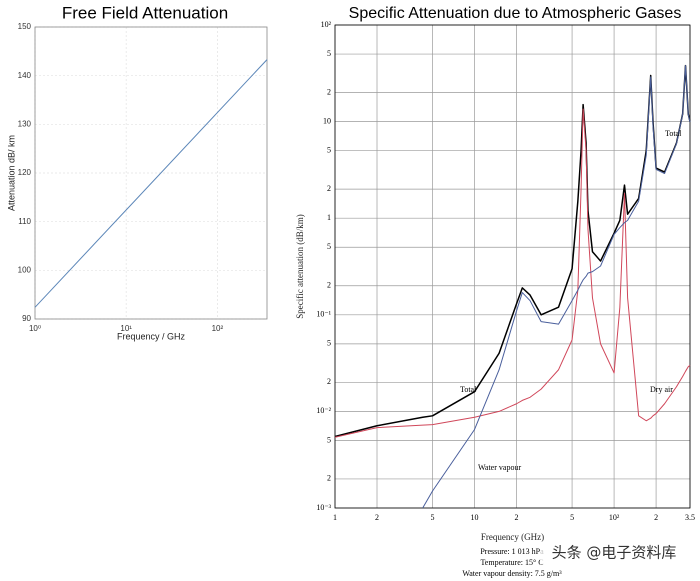 Image resolution: width=700 pixels, height=581 pixels. Describe the element at coordinates (329, 217) in the screenshot. I see `y-tick-label: 1` at that location.